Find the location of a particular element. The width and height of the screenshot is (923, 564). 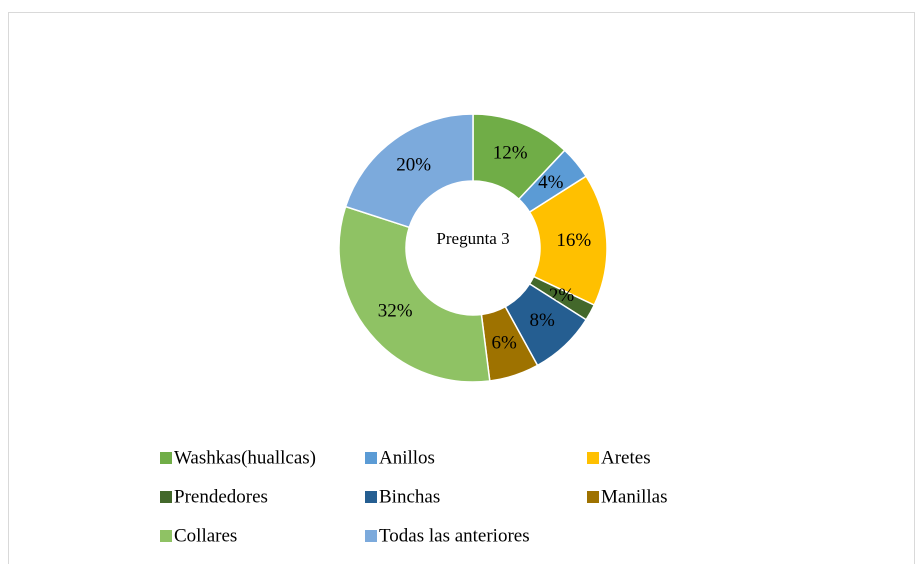

center-title: Pregunta 3 is located at coordinates (472, 238).